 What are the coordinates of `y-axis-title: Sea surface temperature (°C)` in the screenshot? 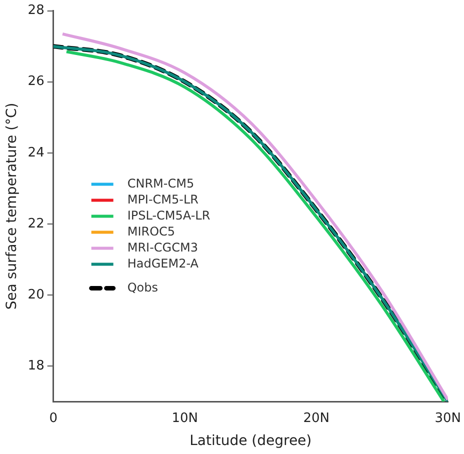 It's located at (12, 206).